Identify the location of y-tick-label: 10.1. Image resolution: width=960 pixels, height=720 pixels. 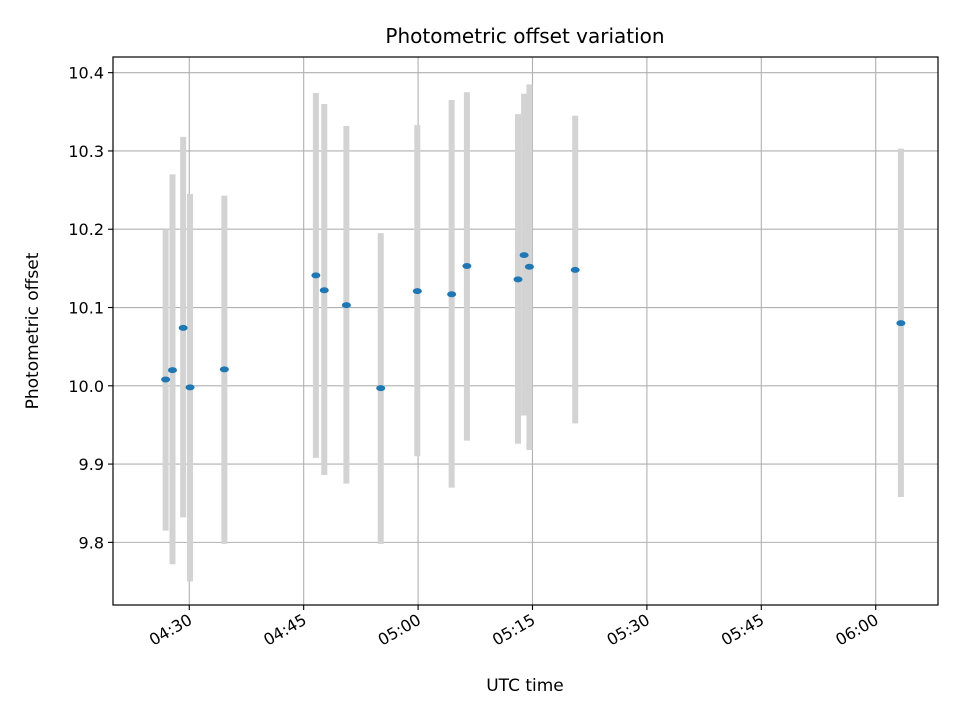
(86, 308).